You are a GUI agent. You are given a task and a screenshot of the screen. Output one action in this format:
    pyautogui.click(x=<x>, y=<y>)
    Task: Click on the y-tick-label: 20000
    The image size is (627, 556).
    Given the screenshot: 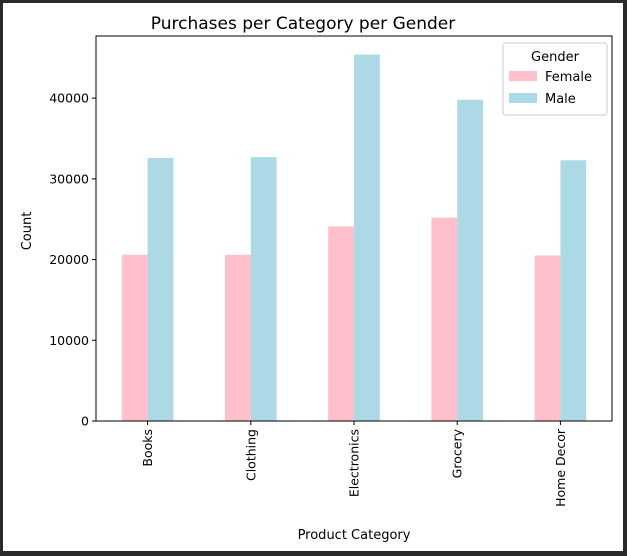 What is the action you would take?
    pyautogui.click(x=69, y=259)
    